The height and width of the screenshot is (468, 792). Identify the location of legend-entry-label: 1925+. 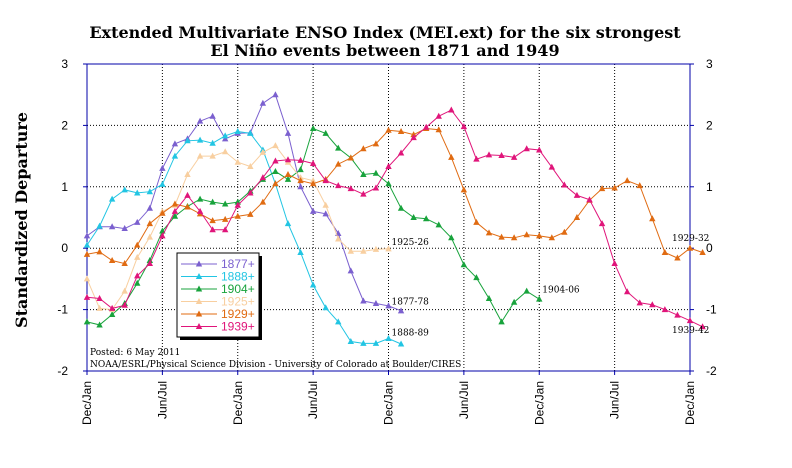
(238, 302).